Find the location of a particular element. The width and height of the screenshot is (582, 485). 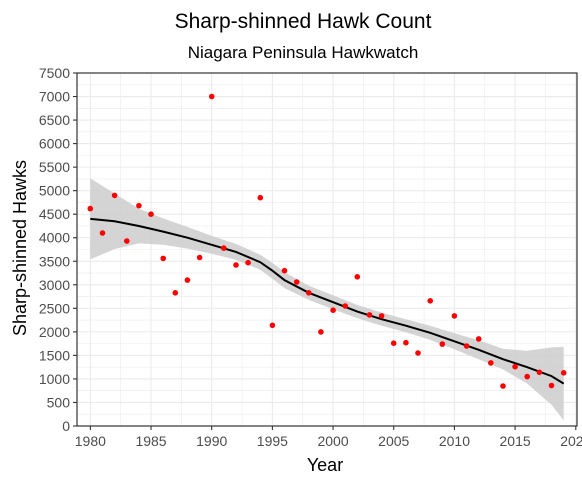

x-tick-label: 1995 is located at coordinates (272, 441).